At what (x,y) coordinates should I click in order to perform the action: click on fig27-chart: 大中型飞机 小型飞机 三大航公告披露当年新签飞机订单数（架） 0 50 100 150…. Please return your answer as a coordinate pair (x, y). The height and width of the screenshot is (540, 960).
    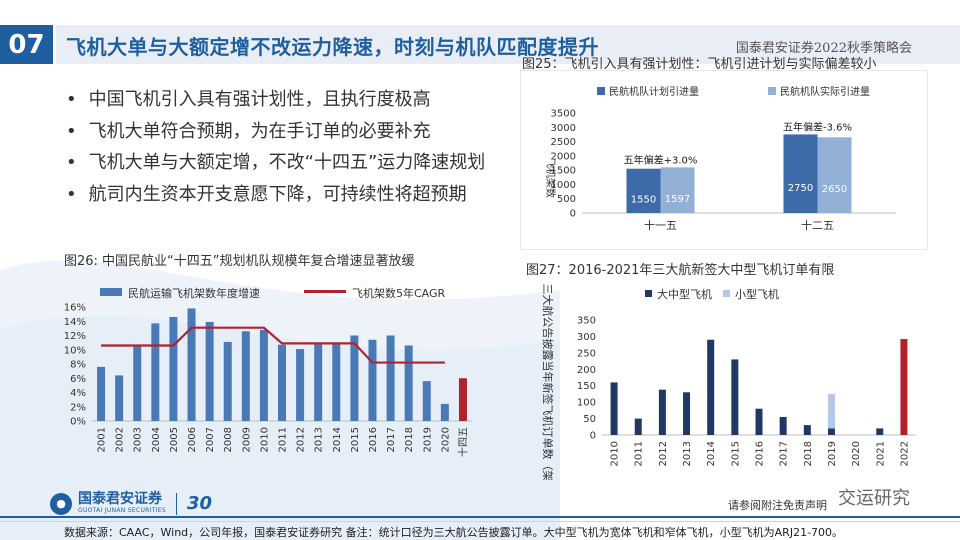
    Looking at the image, I should click on (728, 382).